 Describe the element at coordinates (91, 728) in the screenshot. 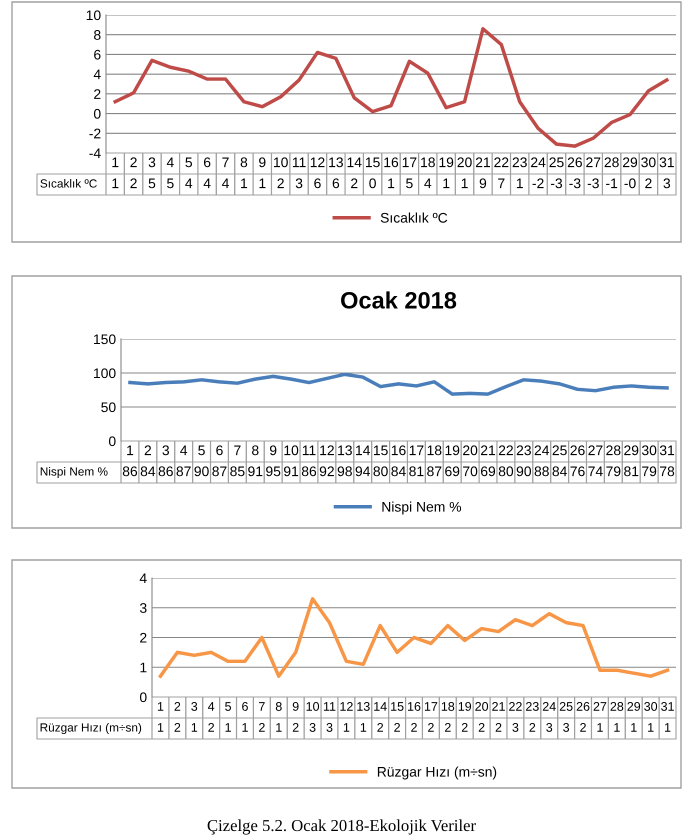

I see `text: Rüzgar Hızı (m÷sn)` at that location.